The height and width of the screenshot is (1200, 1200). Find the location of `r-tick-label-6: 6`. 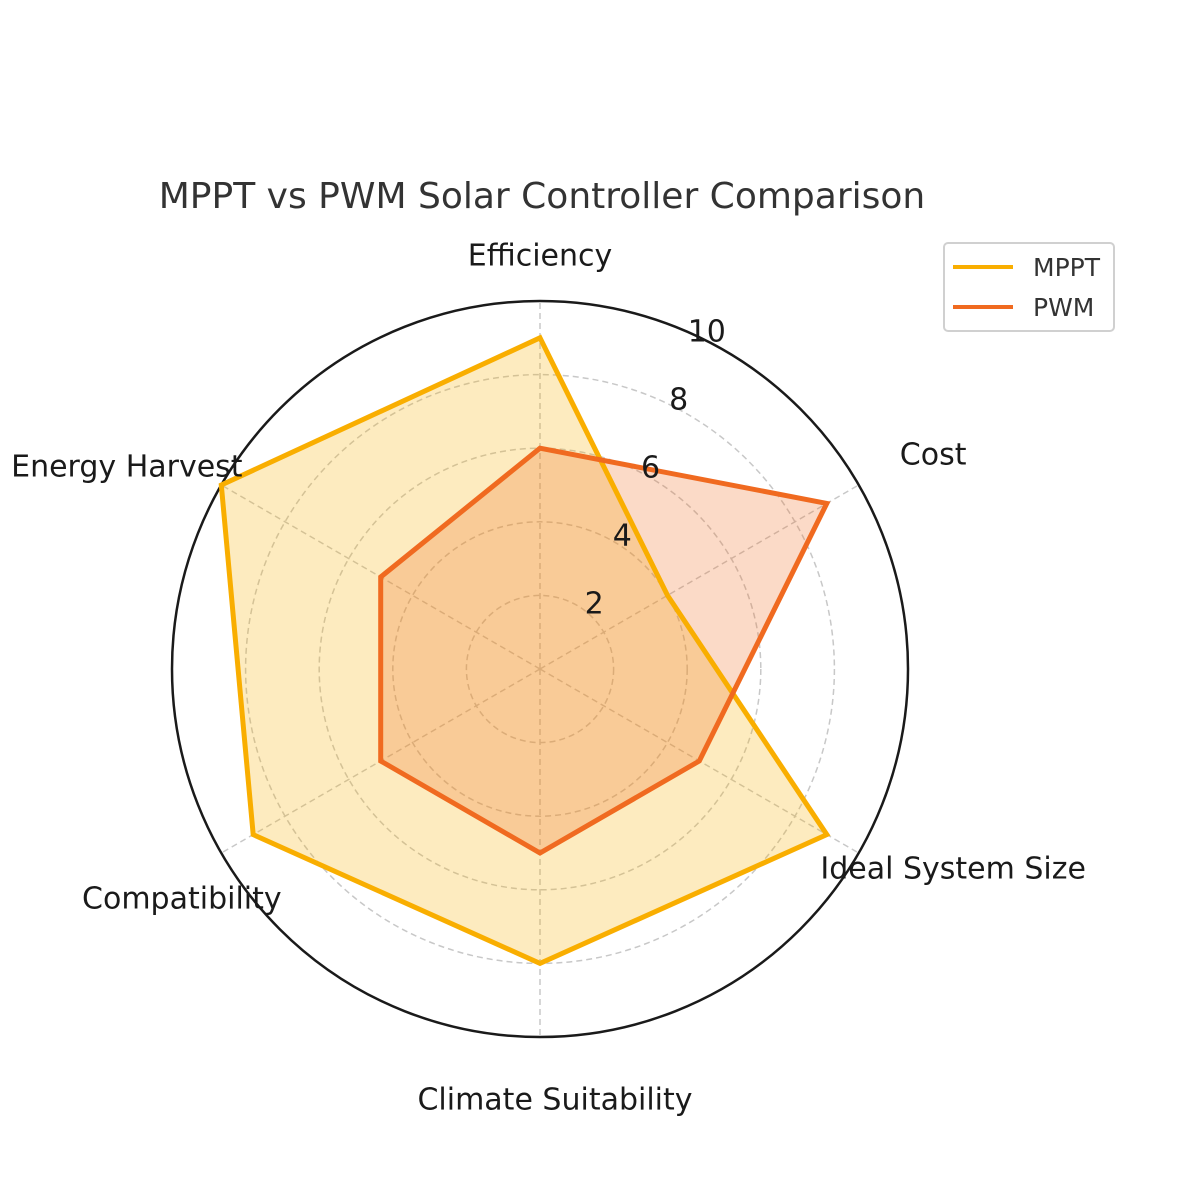

r-tick-label-6: 6 is located at coordinates (650, 468).